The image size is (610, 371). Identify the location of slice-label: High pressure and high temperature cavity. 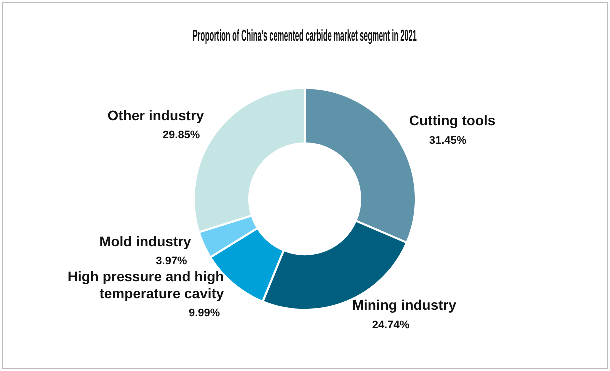
(146, 285).